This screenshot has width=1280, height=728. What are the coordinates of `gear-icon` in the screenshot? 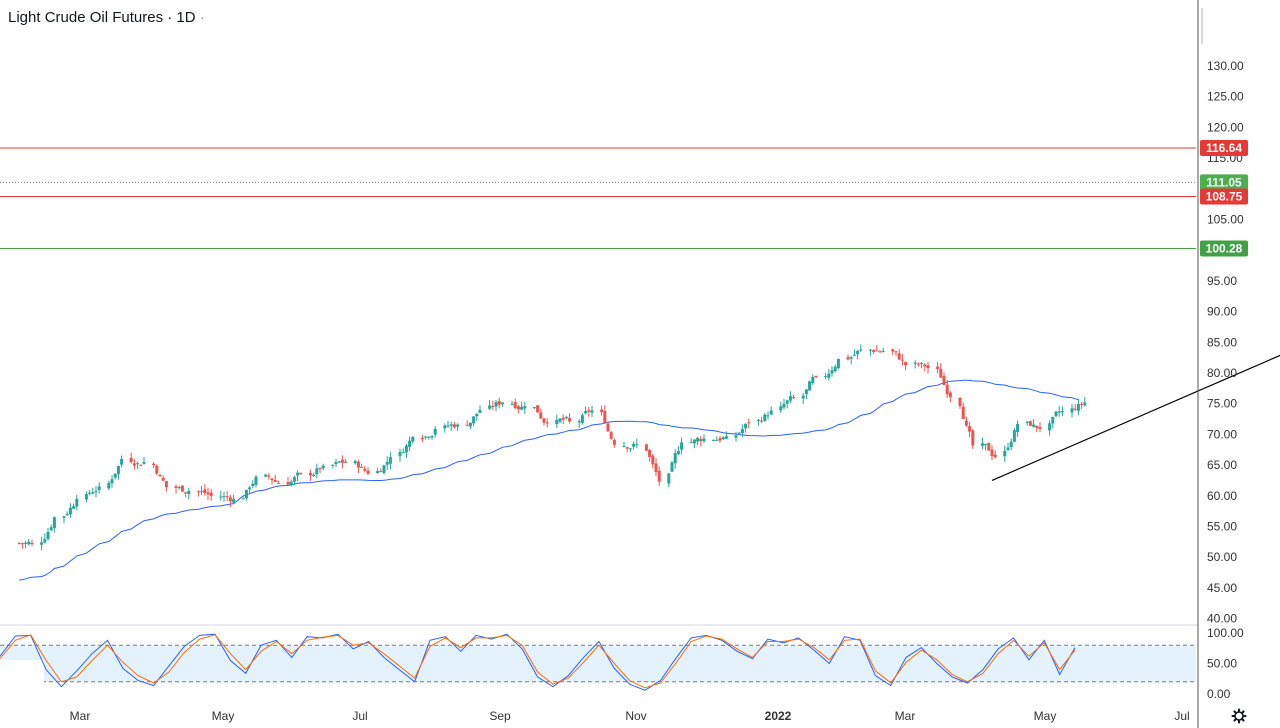 It's located at (1239, 716).